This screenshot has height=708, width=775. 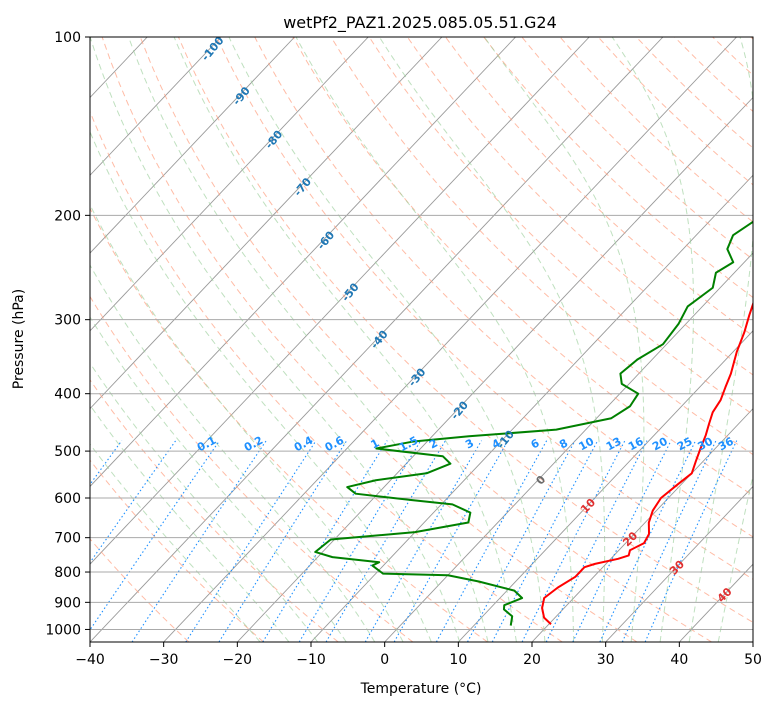 What do you see at coordinates (660, 444) in the screenshot?
I see `isoline-label: 20` at bounding box center [660, 444].